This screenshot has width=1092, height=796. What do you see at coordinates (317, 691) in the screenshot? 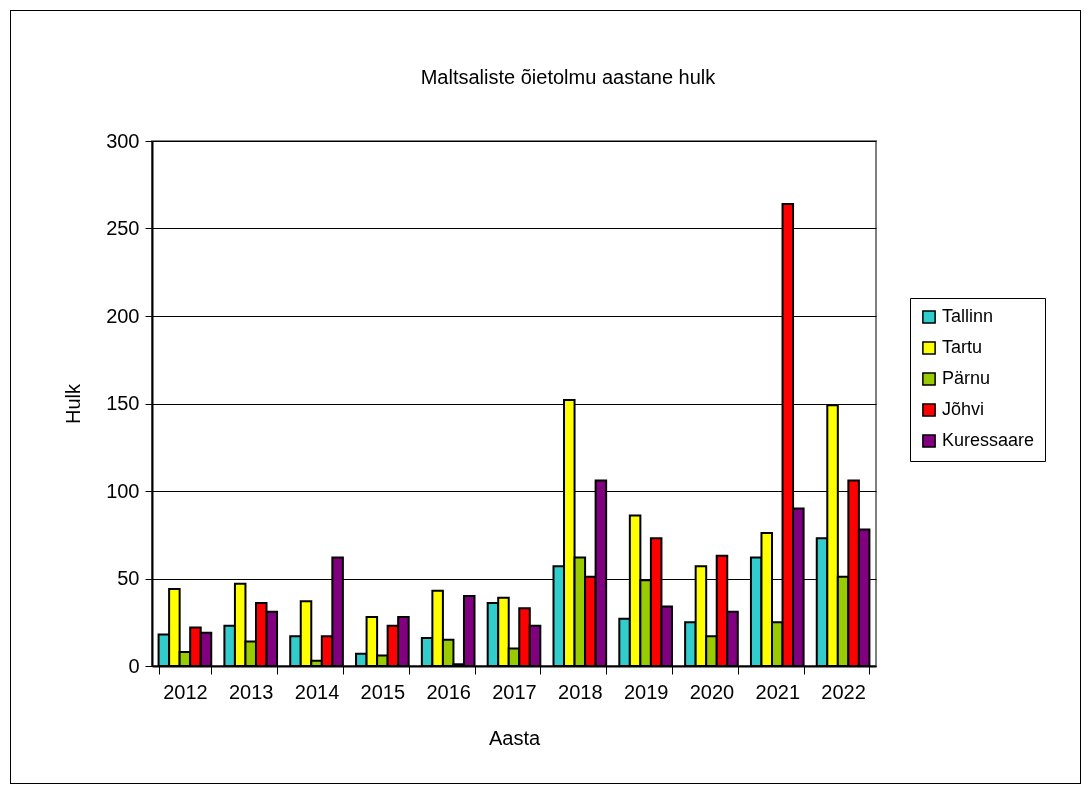
I see `x-tick-label: 2014` at bounding box center [317, 691].